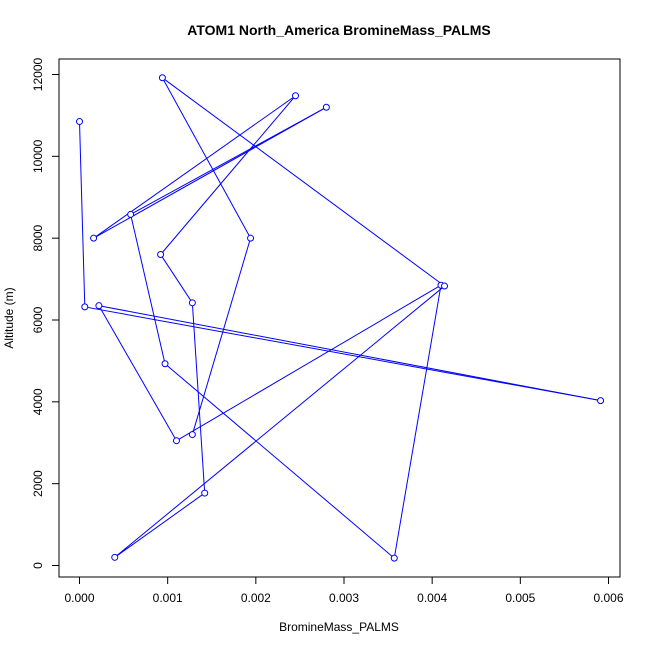 Image resolution: width=650 pixels, height=650 pixels. What do you see at coordinates (38, 401) in the screenshot?
I see `y-tick-label: 4000` at bounding box center [38, 401].